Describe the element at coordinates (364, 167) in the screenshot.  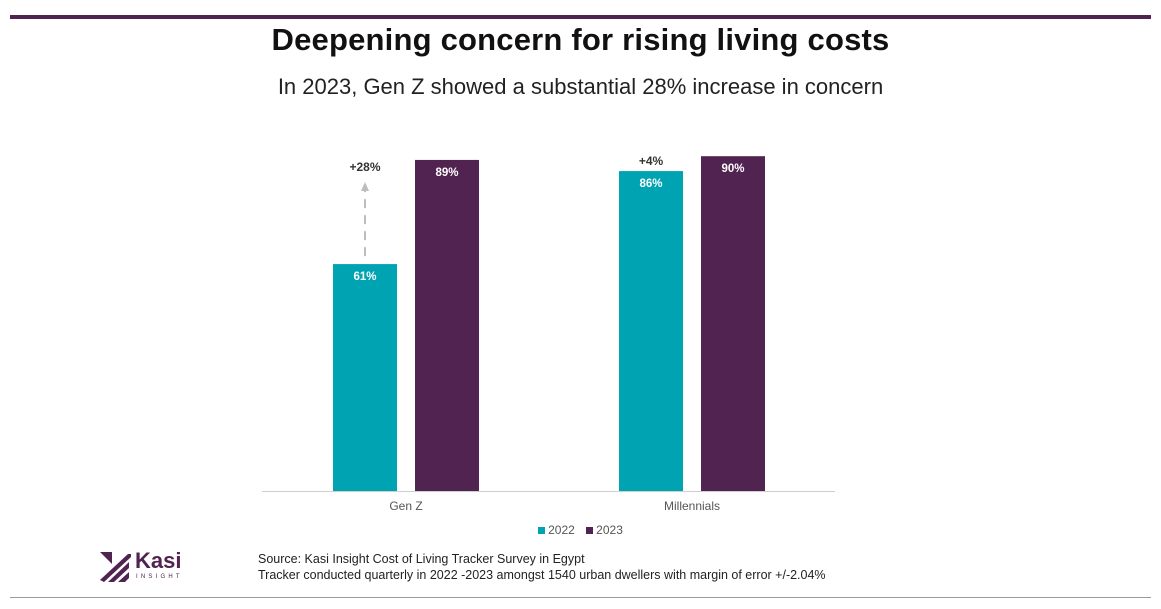
I see `annotation-genz-change: +28%` at that location.